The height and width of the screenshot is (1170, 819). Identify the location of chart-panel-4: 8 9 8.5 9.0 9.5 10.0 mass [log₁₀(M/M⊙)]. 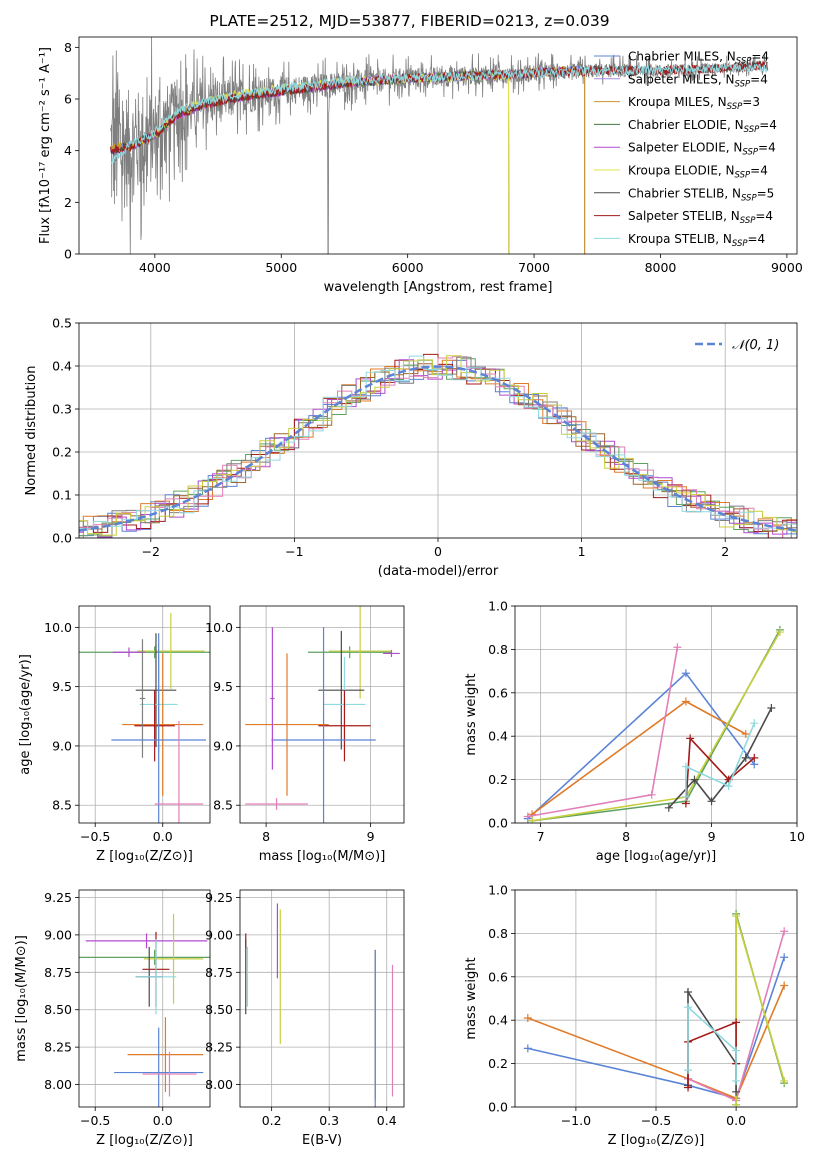
(305, 734).